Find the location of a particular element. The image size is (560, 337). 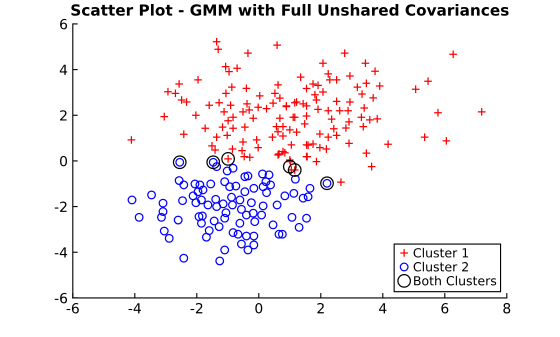

y-tick-label: 0 is located at coordinates (64, 161).